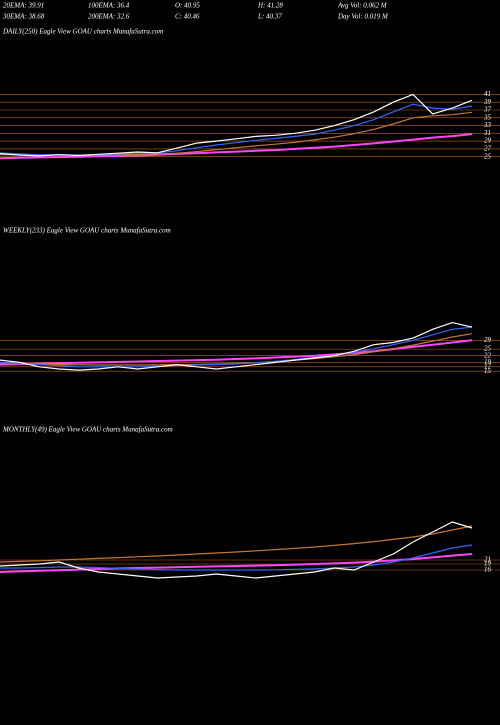 This screenshot has height=725, width=500. I want to click on stat: 100EMA: 36.4, so click(109, 6).